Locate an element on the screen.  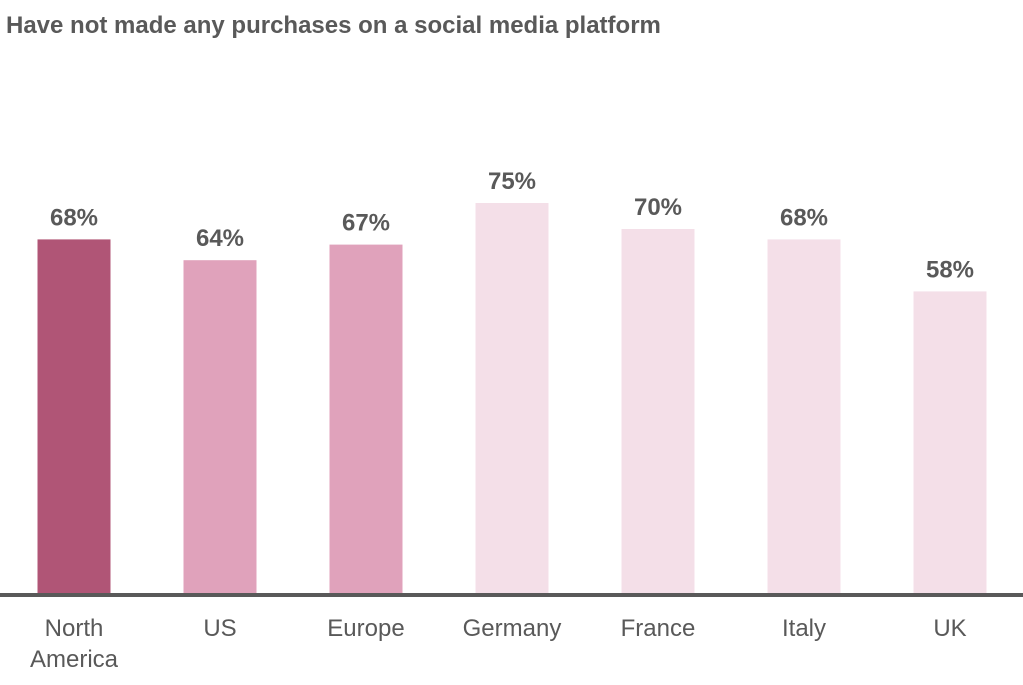
bar-value-label: 64% is located at coordinates (220, 238).